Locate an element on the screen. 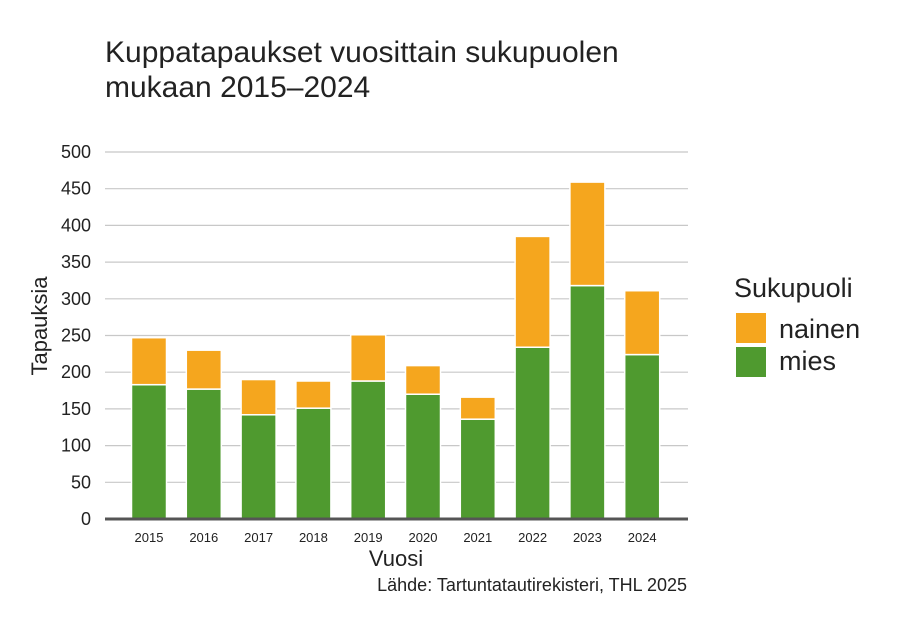 Image resolution: width=920 pixels, height=629 pixels. legend: Sukupuoli nainen mies is located at coordinates (797, 325).